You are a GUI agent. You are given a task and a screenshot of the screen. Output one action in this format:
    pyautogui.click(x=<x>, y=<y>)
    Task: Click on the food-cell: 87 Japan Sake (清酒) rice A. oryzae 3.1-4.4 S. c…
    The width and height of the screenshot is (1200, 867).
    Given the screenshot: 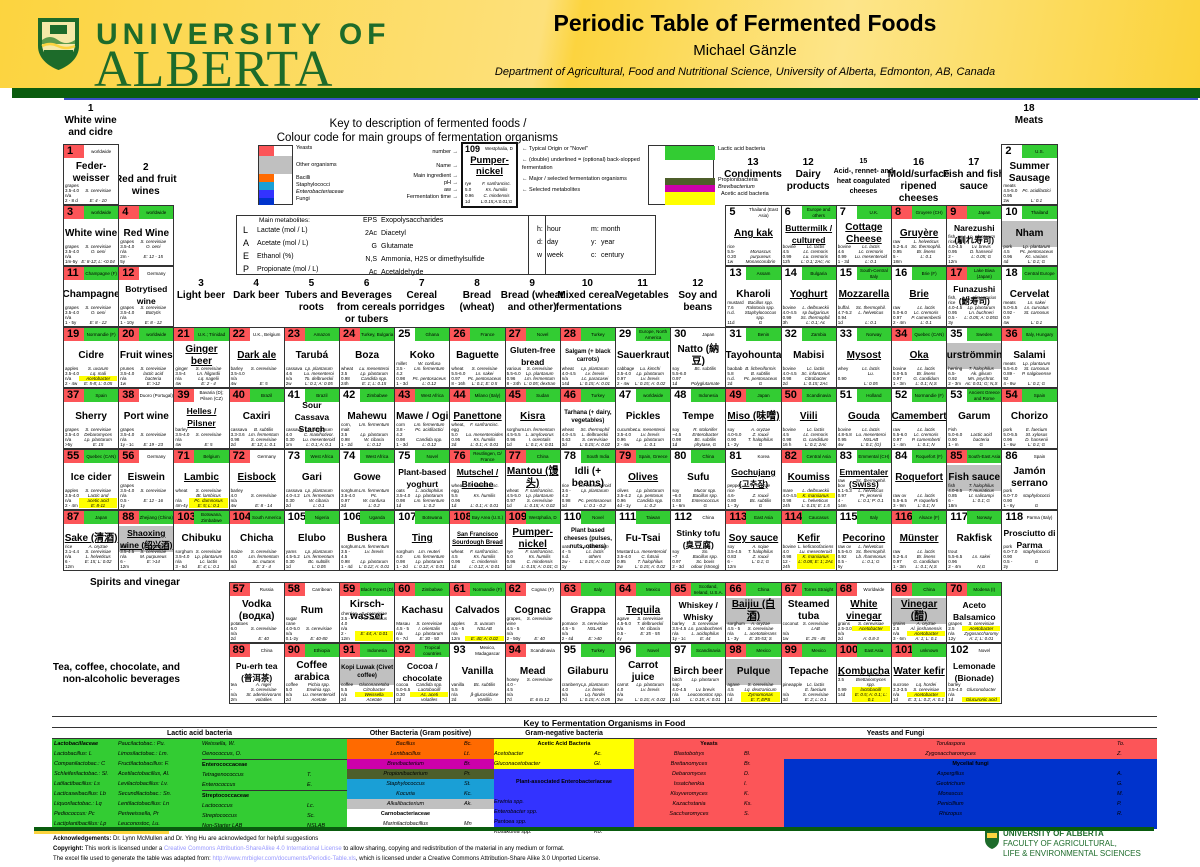 What is the action you would take?
    pyautogui.click(x=91, y=540)
    